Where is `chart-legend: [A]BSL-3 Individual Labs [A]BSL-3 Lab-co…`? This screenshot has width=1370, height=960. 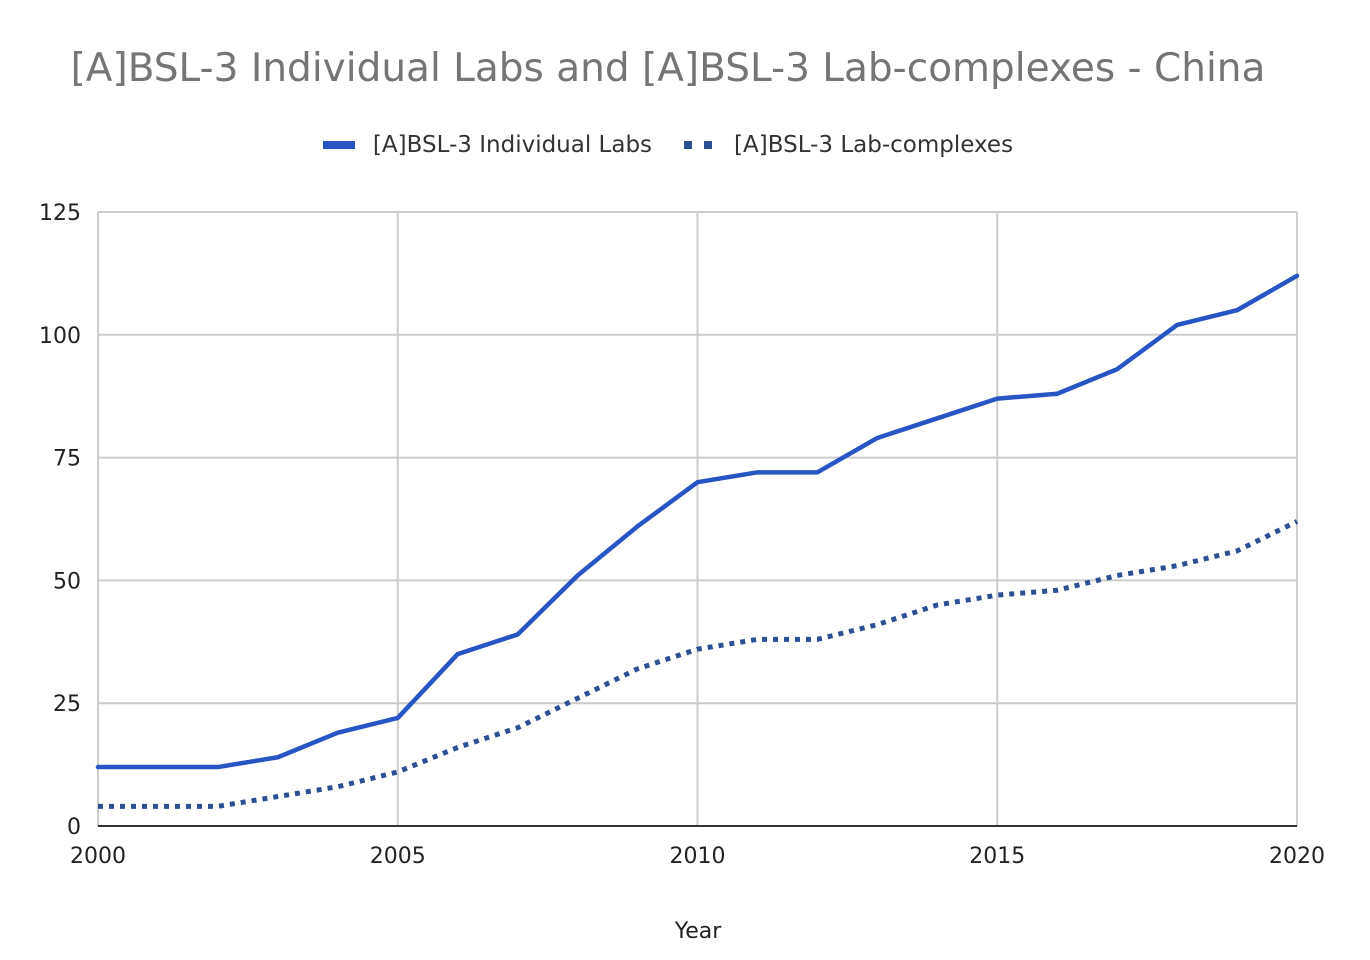
chart-legend: [A]BSL-3 Individual Labs [A]BSL-3 Lab-co… is located at coordinates (668, 145).